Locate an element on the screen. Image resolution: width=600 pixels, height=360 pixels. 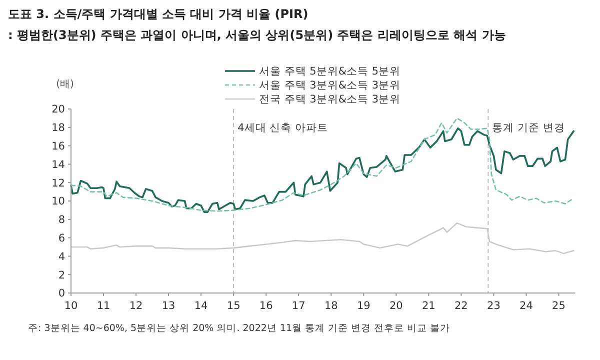
x-tick-label: 18 is located at coordinates (331, 306).